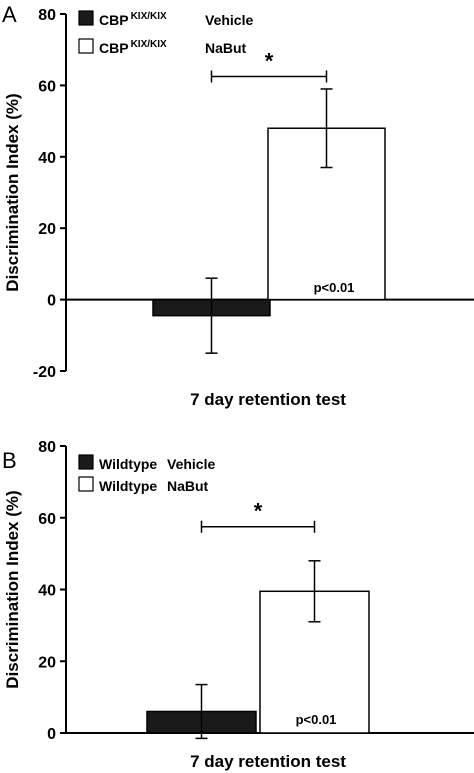  Describe the element at coordinates (44, 372) in the screenshot. I see `y-tick-label: -20` at that location.